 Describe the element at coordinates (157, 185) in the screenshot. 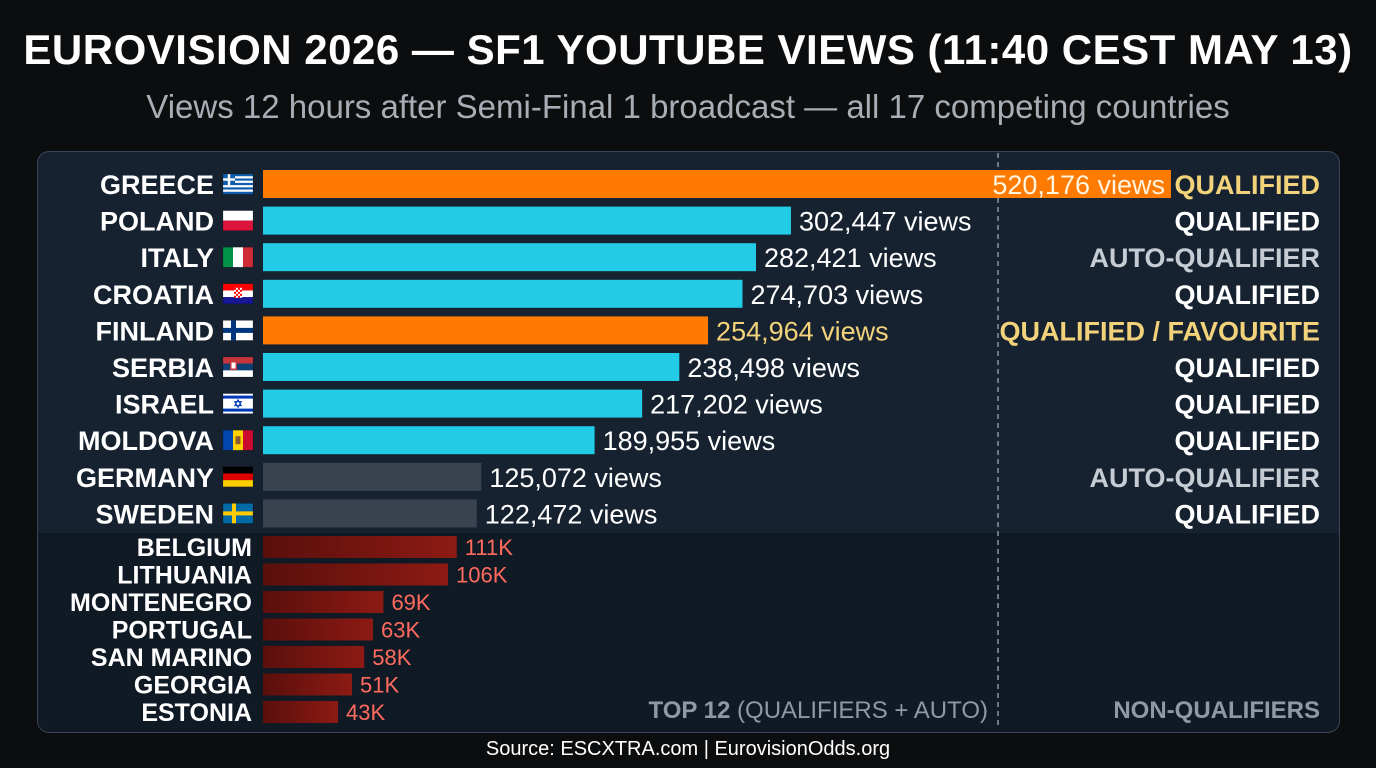

I see `country-label-greece: GREECE` at that location.